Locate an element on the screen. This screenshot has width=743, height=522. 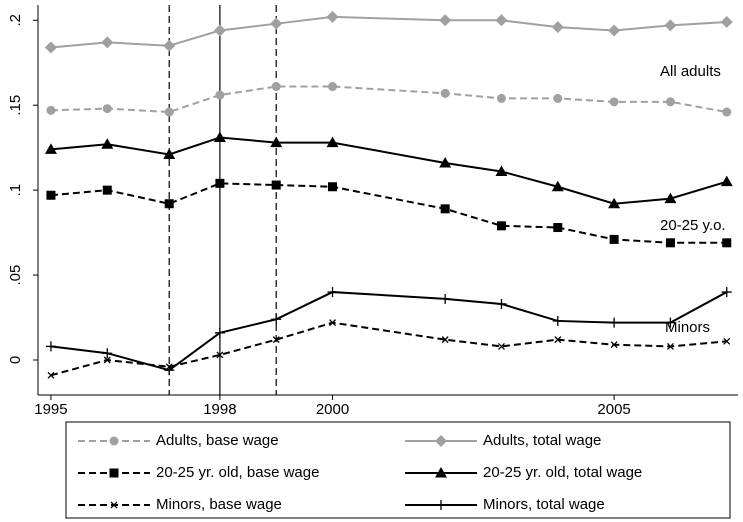
legend-label: Adults, base wage is located at coordinates (217, 440).